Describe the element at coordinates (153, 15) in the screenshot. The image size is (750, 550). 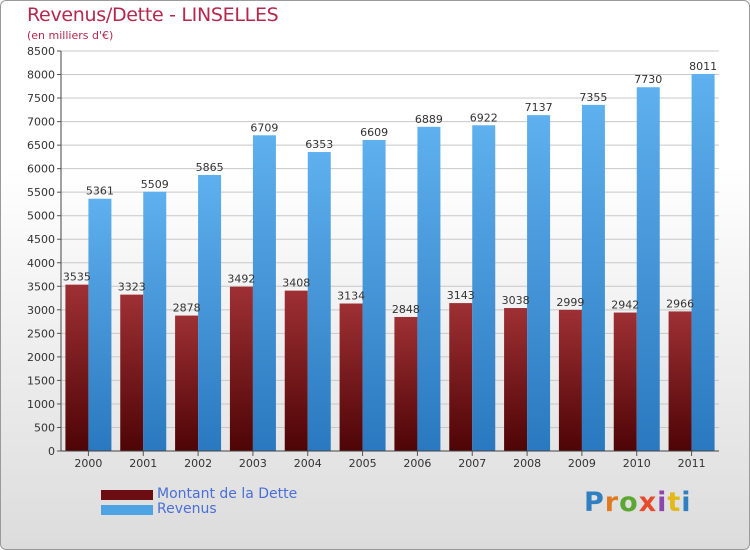
I see `chart-title: Revenus/Dette - LINSELLES` at that location.